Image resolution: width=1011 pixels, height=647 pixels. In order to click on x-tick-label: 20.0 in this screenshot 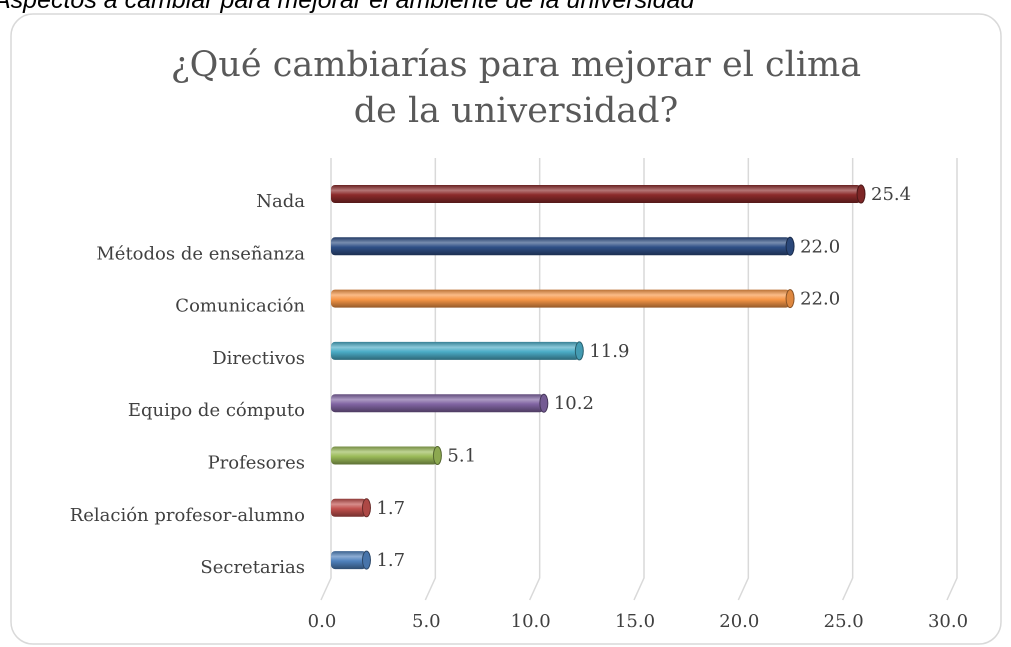, I will do `click(739, 621)`.